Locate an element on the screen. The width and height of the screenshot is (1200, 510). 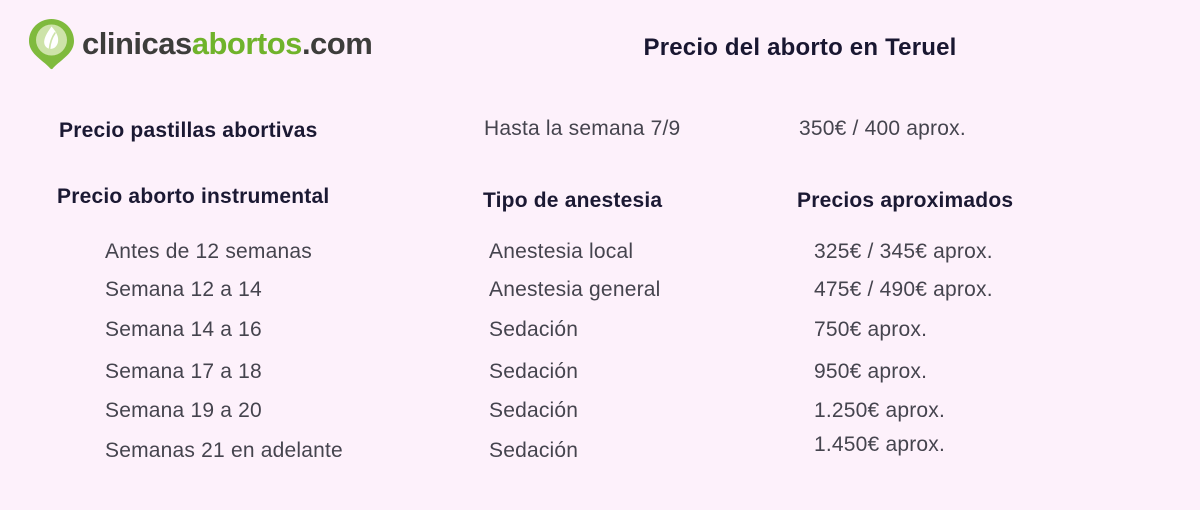
anesthesia-column-header: Tipo de anestesia is located at coordinates (573, 200).